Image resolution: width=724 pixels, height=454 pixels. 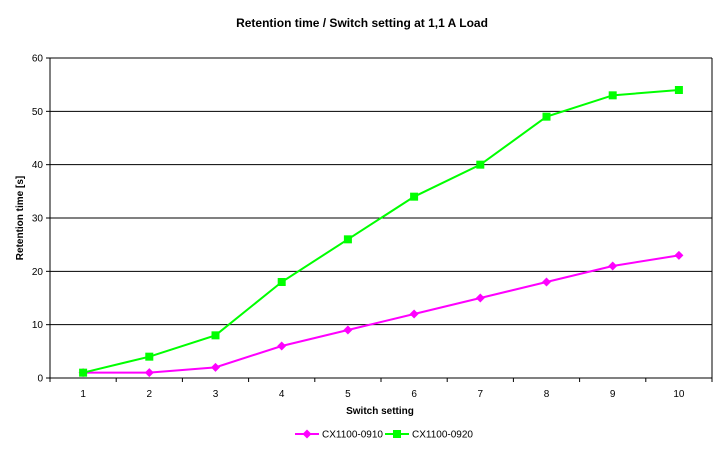 What do you see at coordinates (40, 379) in the screenshot?
I see `y-tick-label: 0` at bounding box center [40, 379].